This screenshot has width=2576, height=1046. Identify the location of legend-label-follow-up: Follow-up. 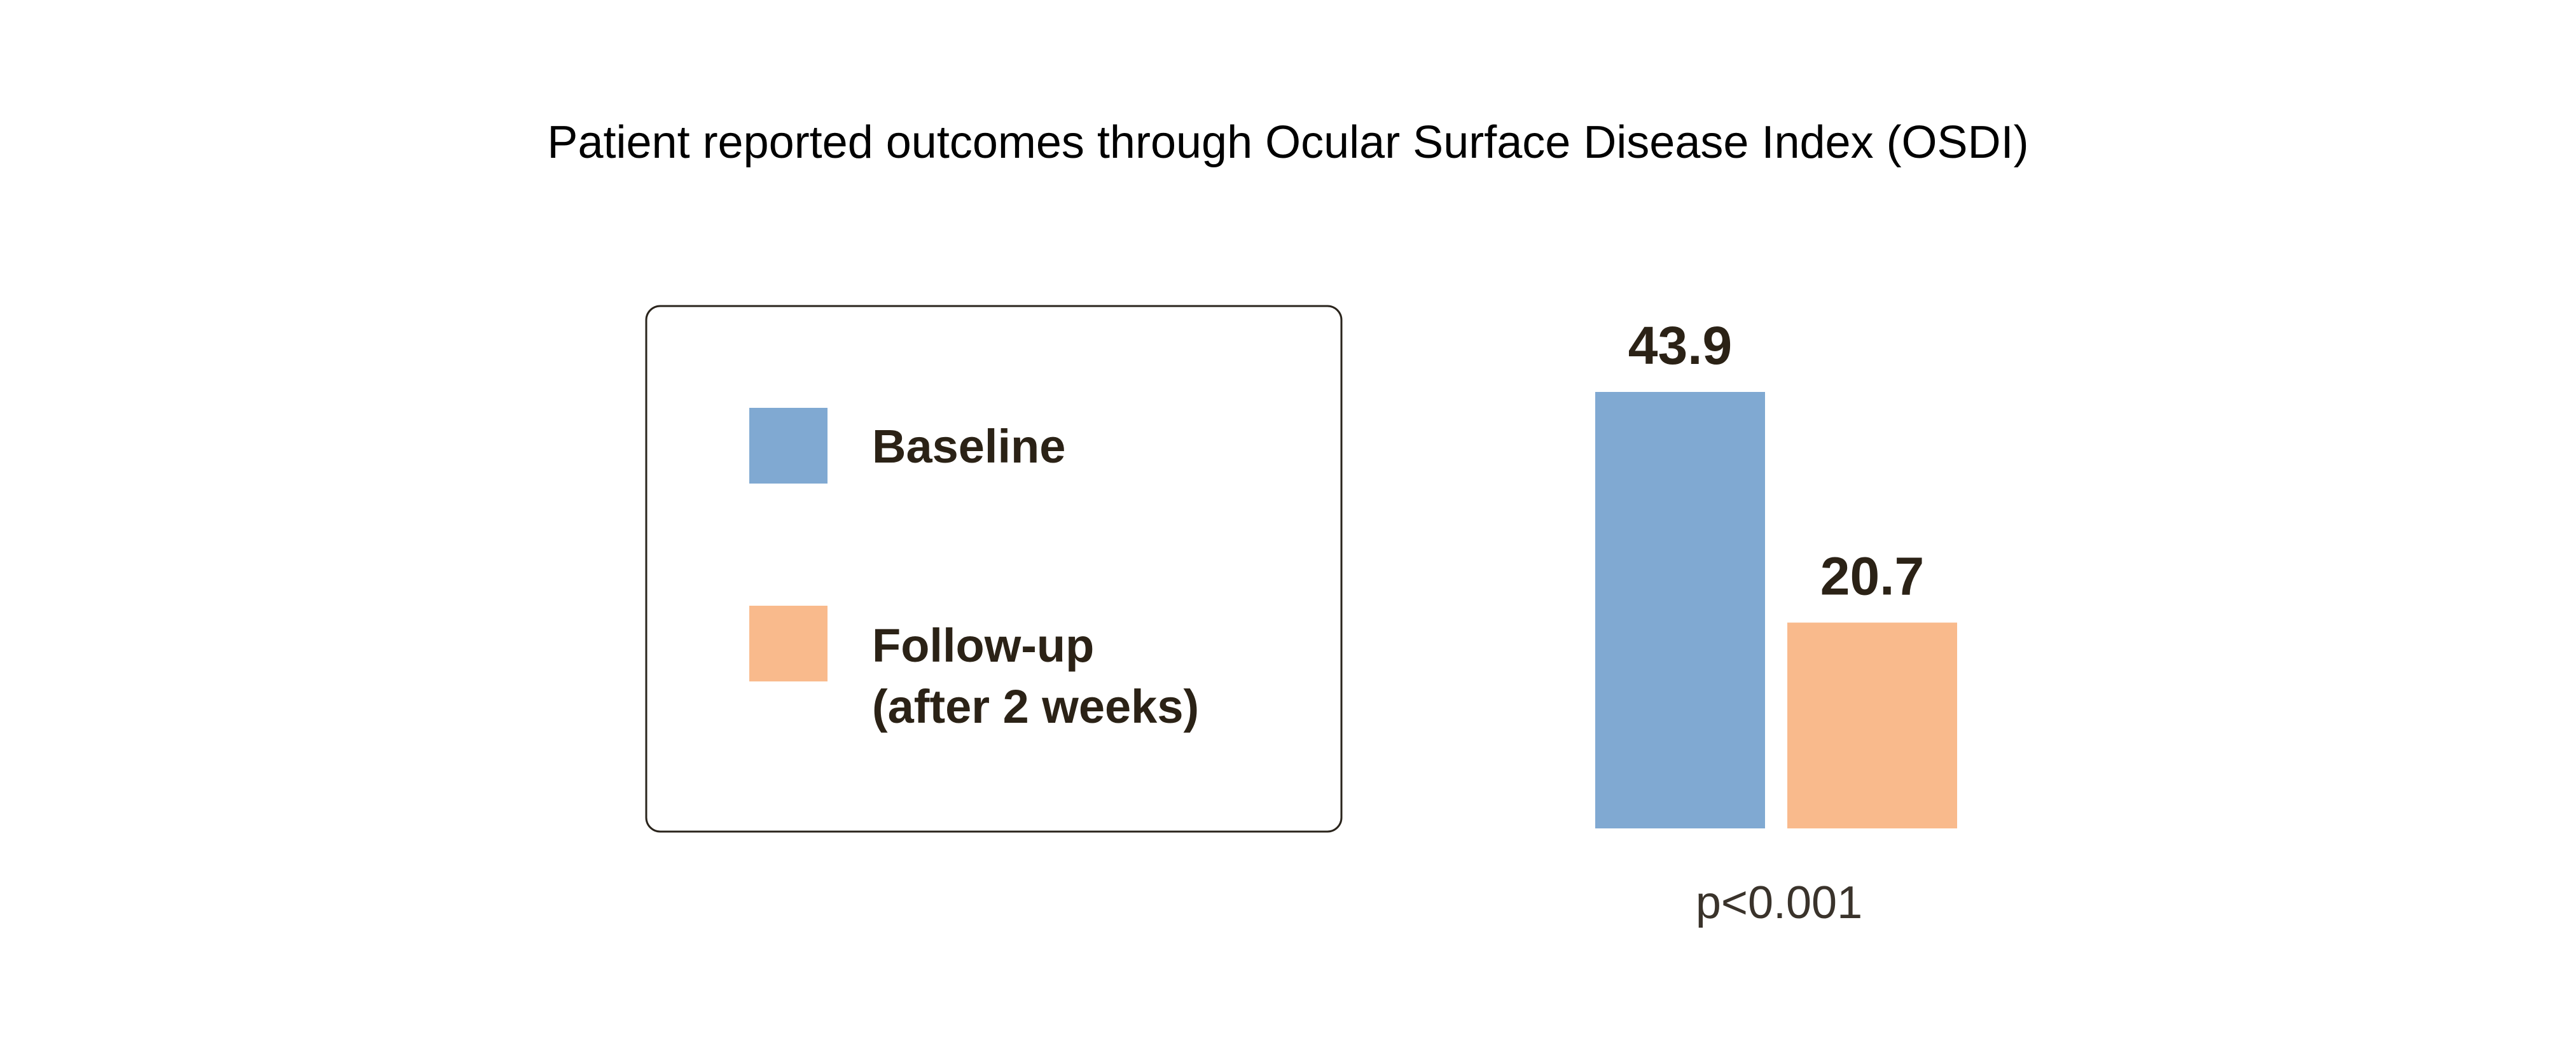
(983, 645).